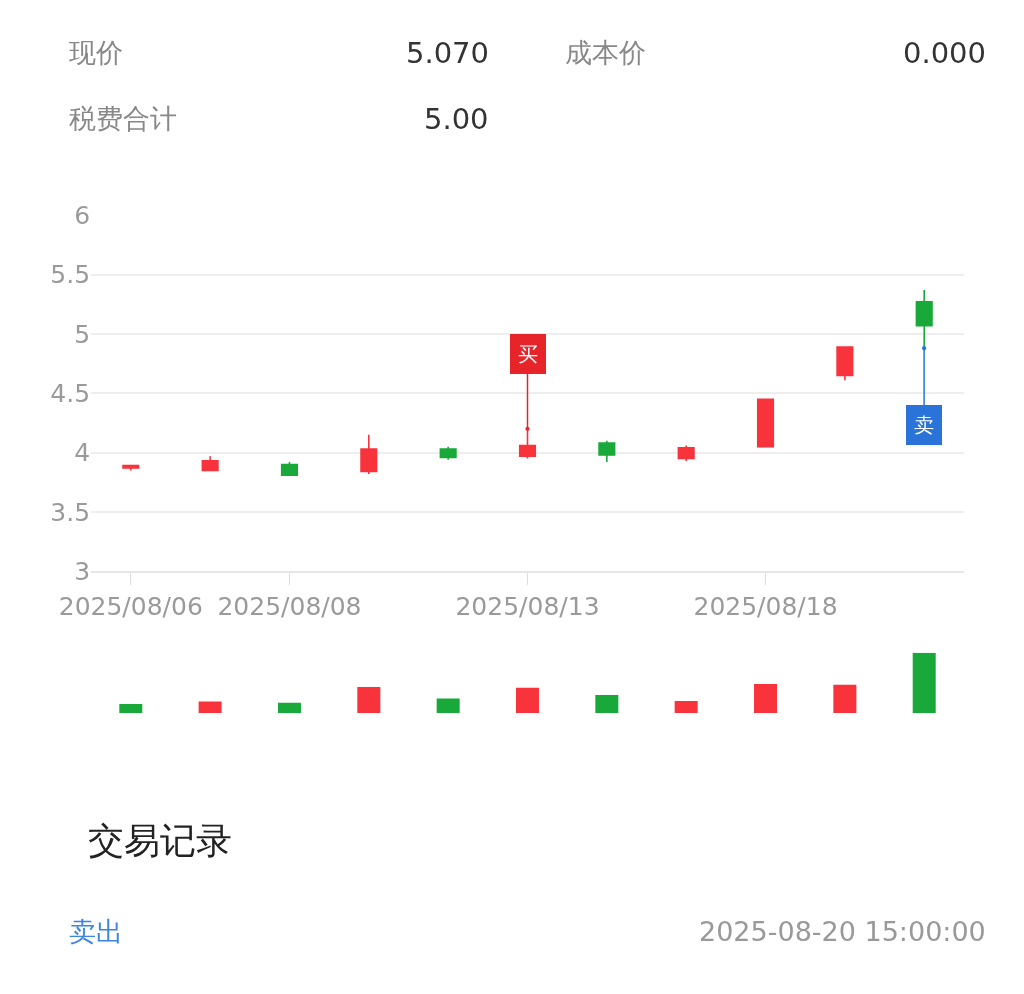 This screenshot has height=994, width=1024. Describe the element at coordinates (70, 512) in the screenshot. I see `y-tick-label: 3.5` at that location.